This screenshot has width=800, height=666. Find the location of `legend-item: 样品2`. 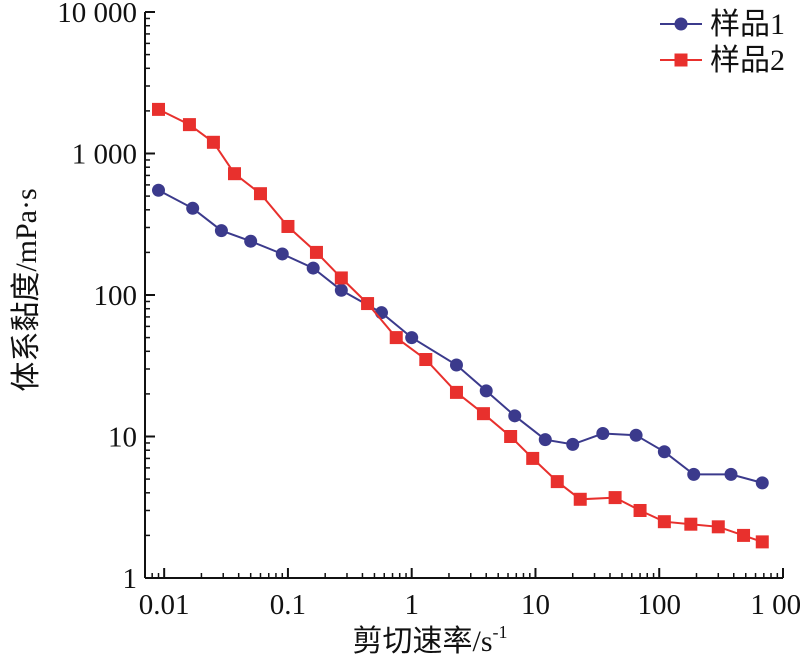

legend-item: 样品2 is located at coordinates (722, 60).